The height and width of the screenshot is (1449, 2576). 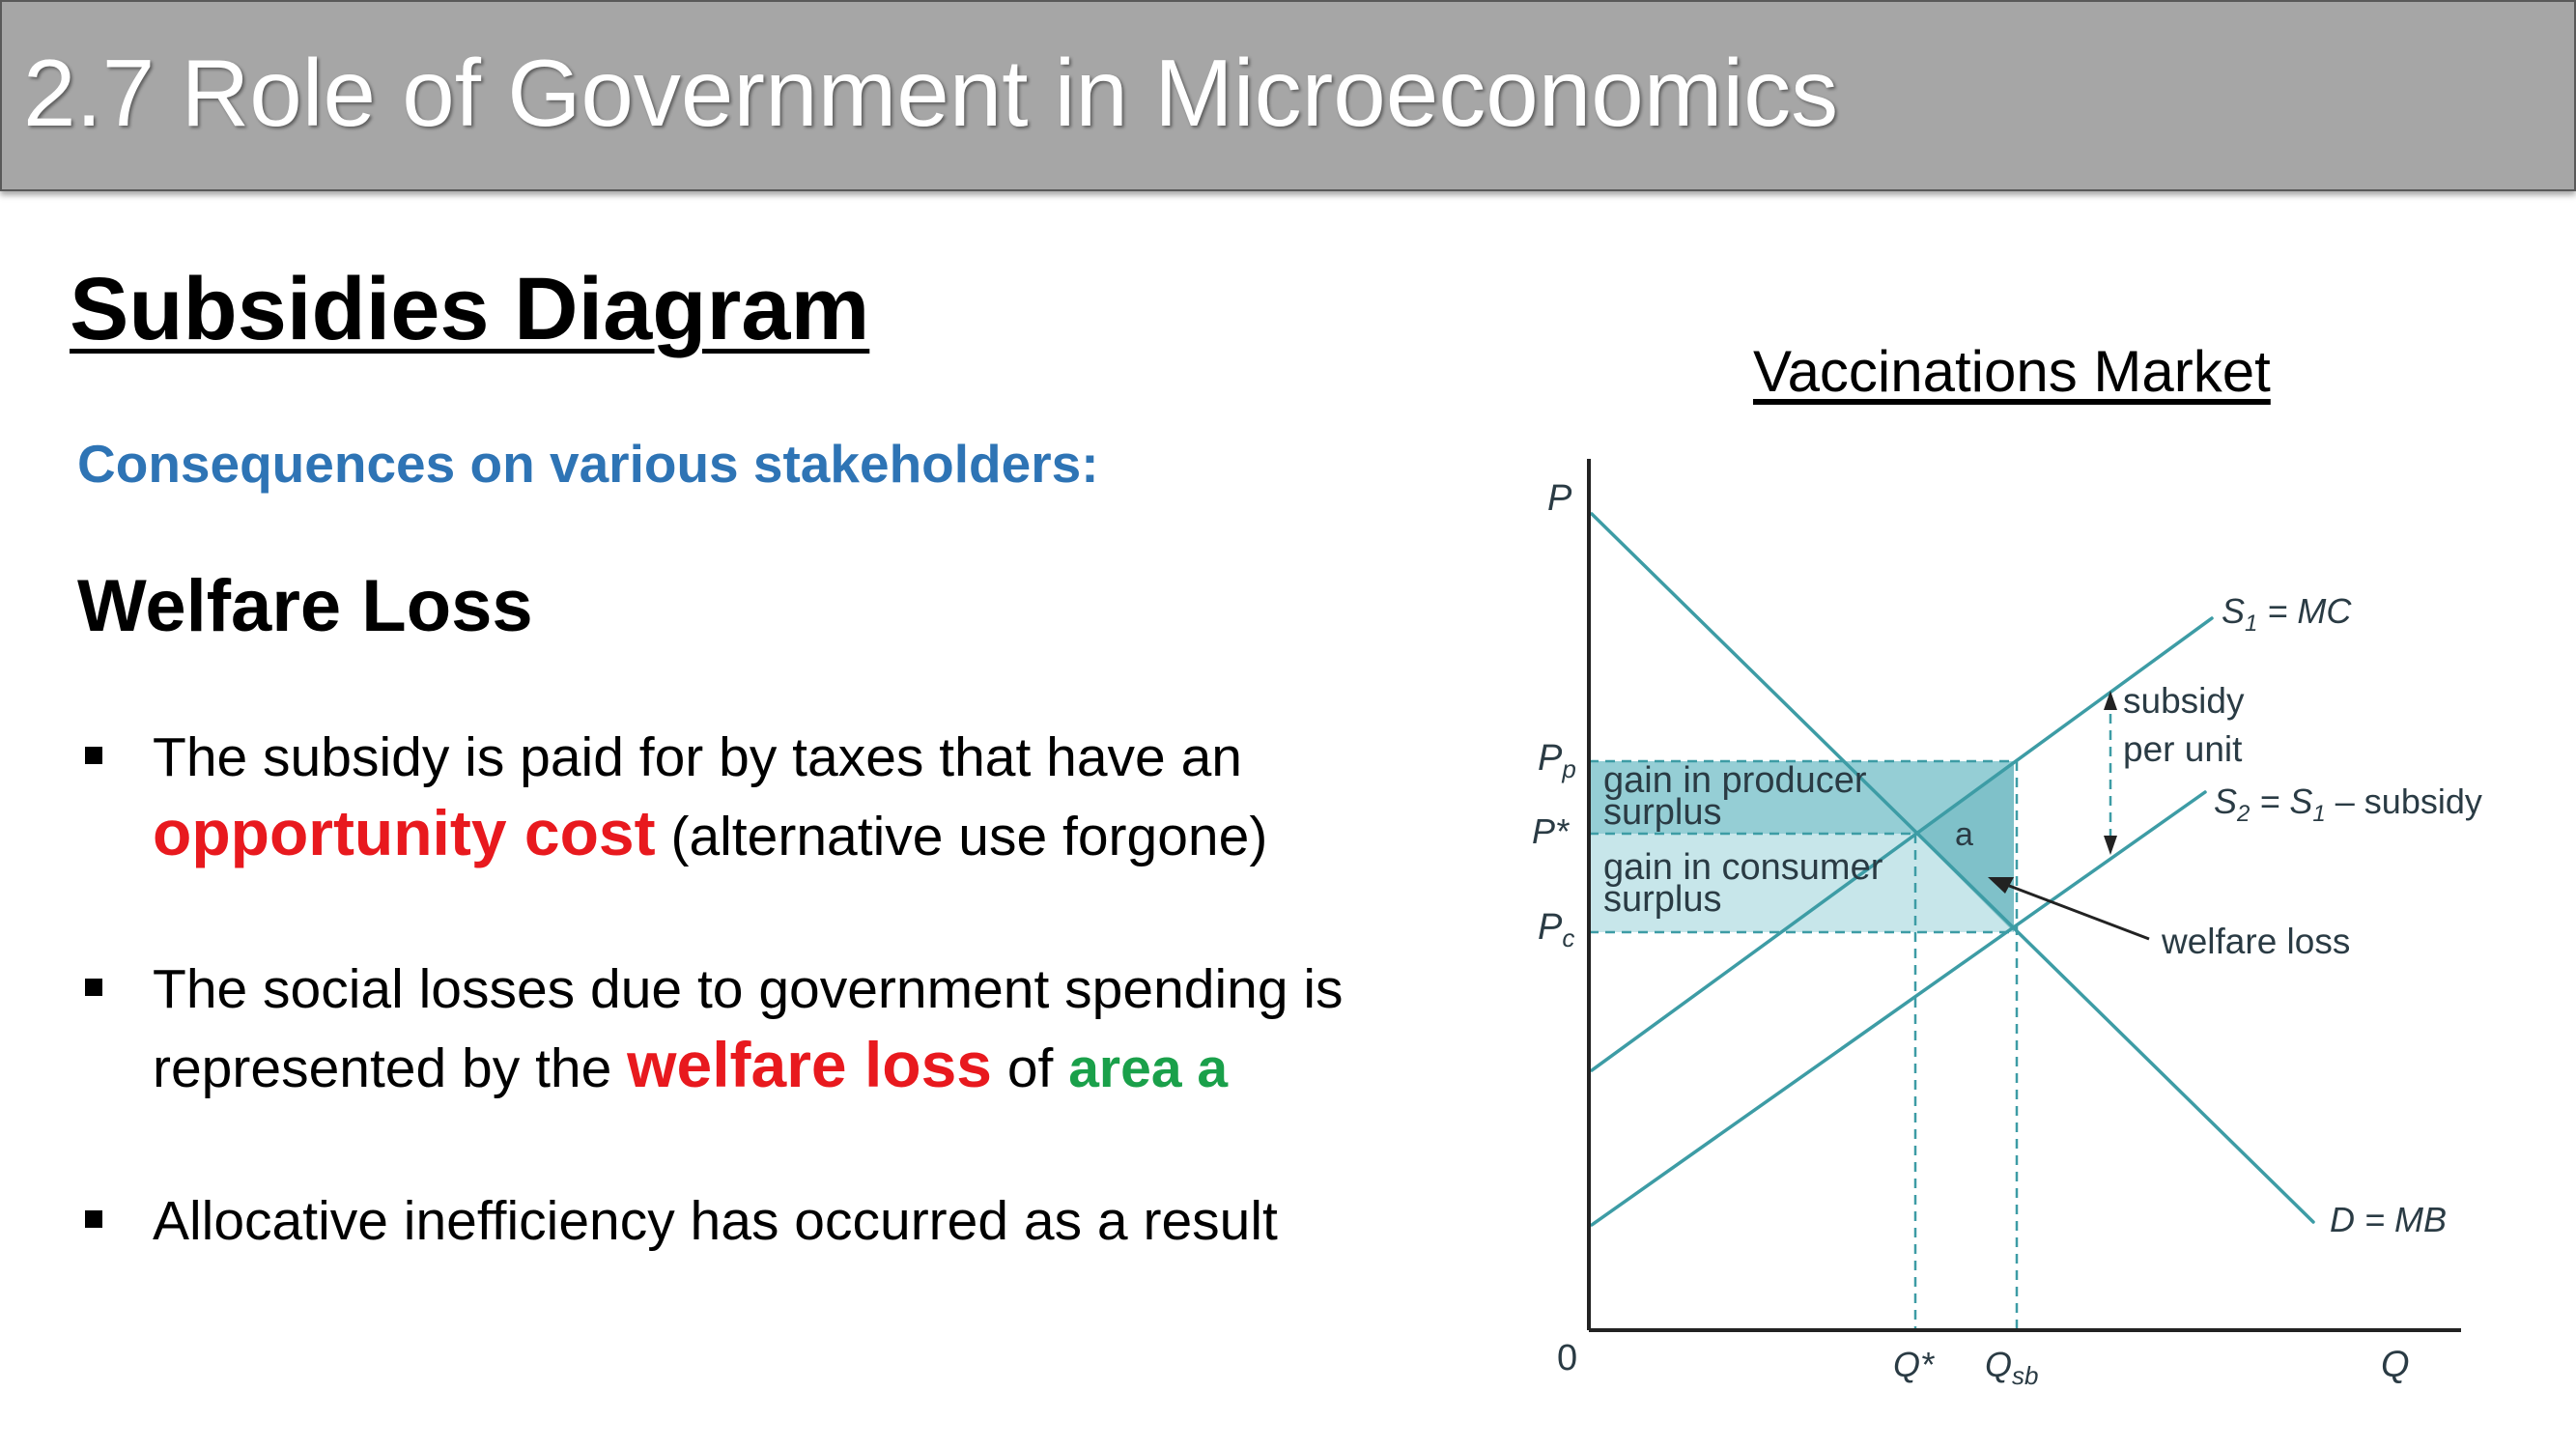 I want to click on stakeholders-subheading: Consequences on various stakeholders:, so click(x=588, y=464).